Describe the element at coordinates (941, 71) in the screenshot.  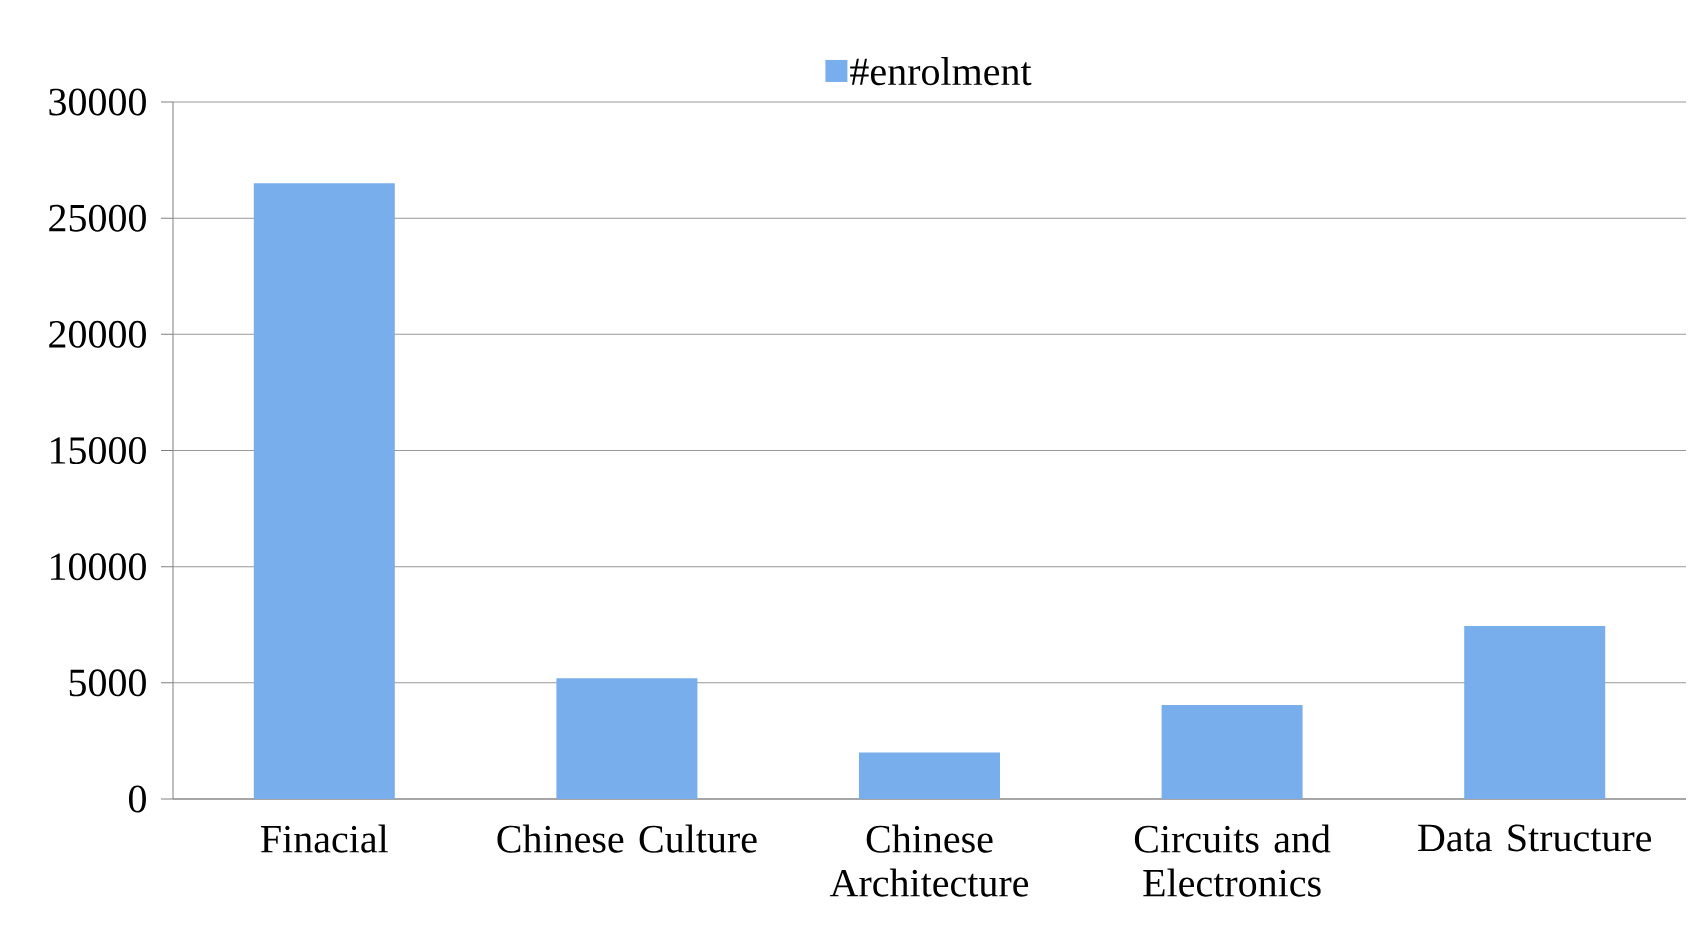
I see `legend-label: #enrolment` at that location.